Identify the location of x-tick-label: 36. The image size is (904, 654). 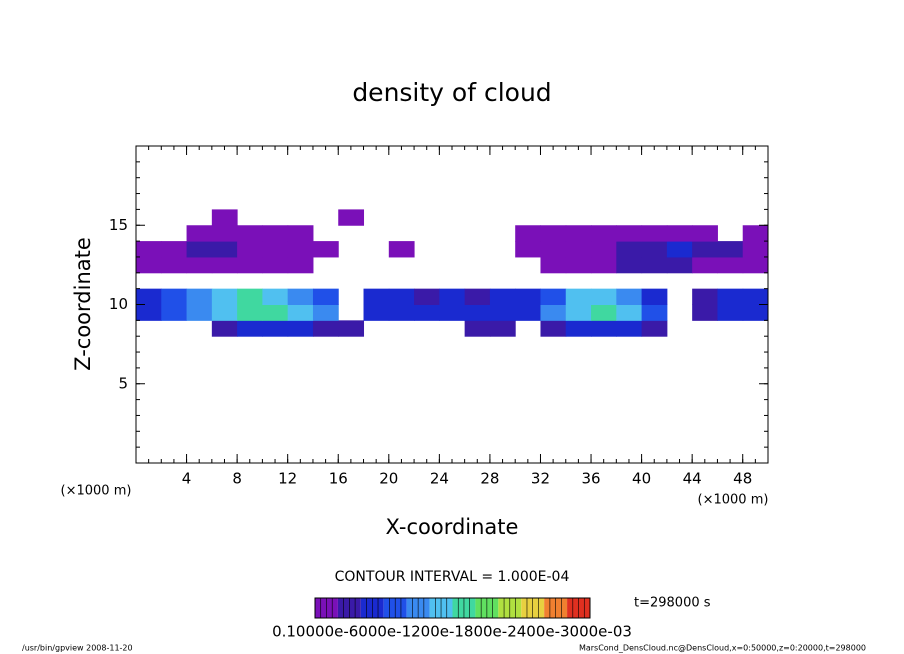
(590, 479).